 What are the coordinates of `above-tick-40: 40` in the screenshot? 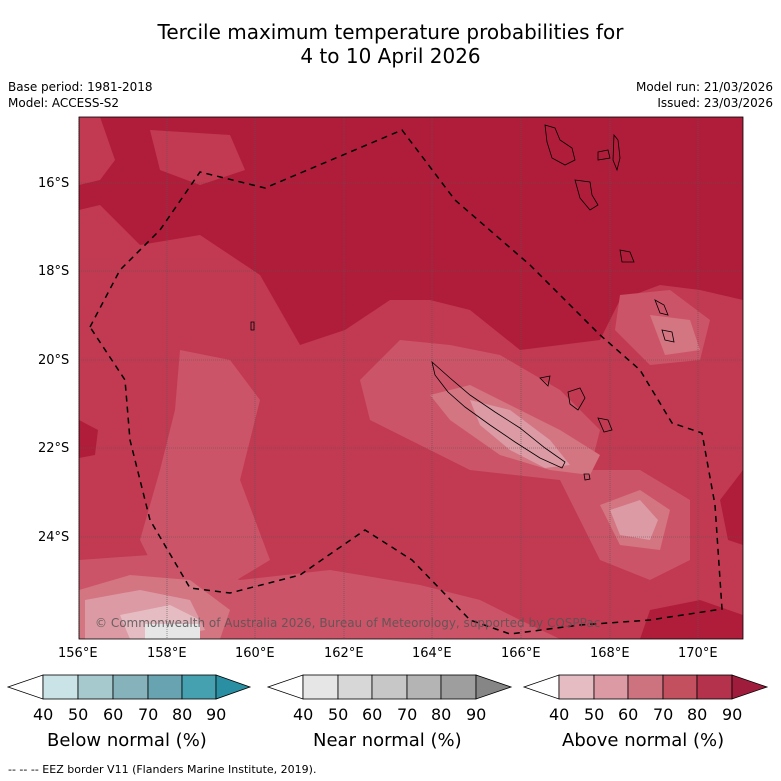 It's located at (559, 714).